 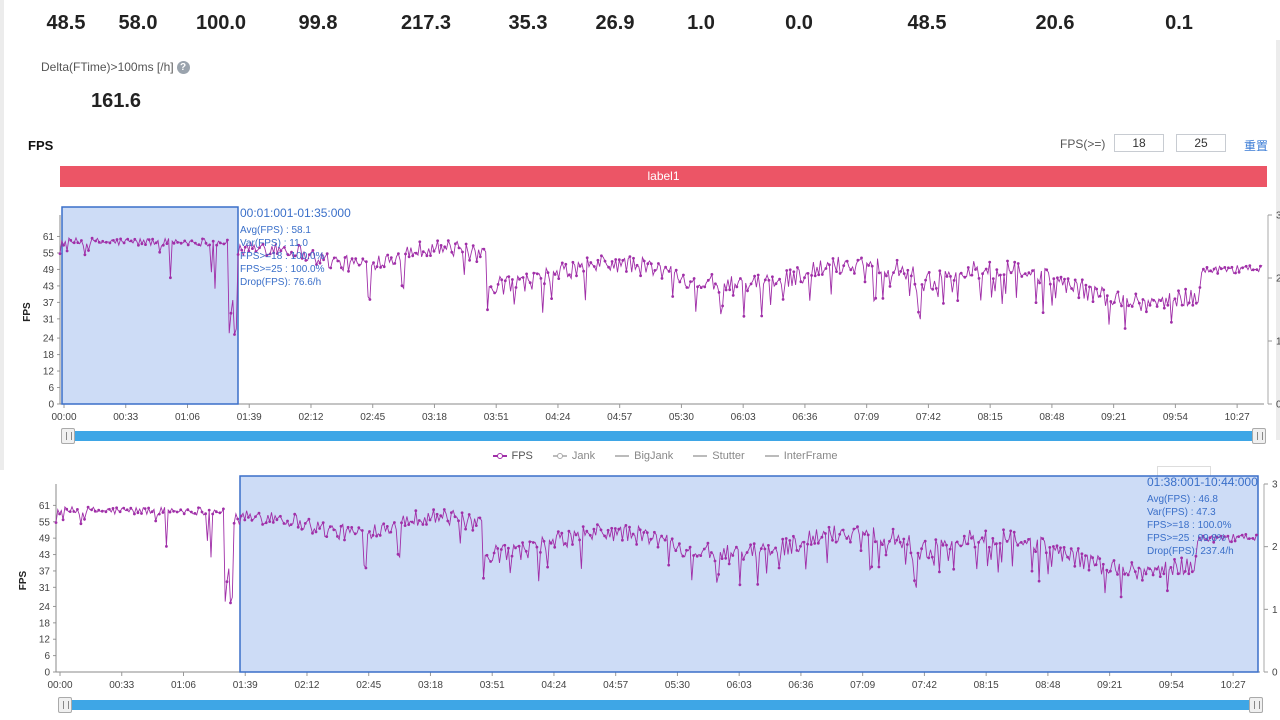 I want to click on y-tick-label: 6, so click(x=51, y=388).